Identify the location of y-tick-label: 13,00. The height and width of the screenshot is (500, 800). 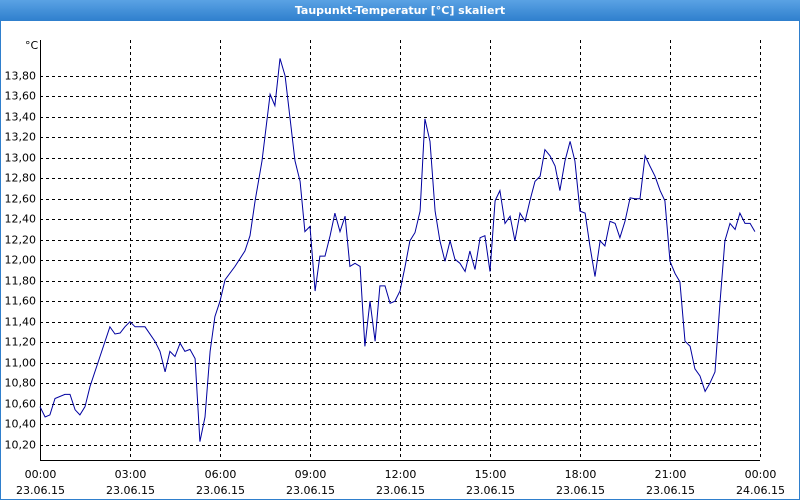
(21, 158).